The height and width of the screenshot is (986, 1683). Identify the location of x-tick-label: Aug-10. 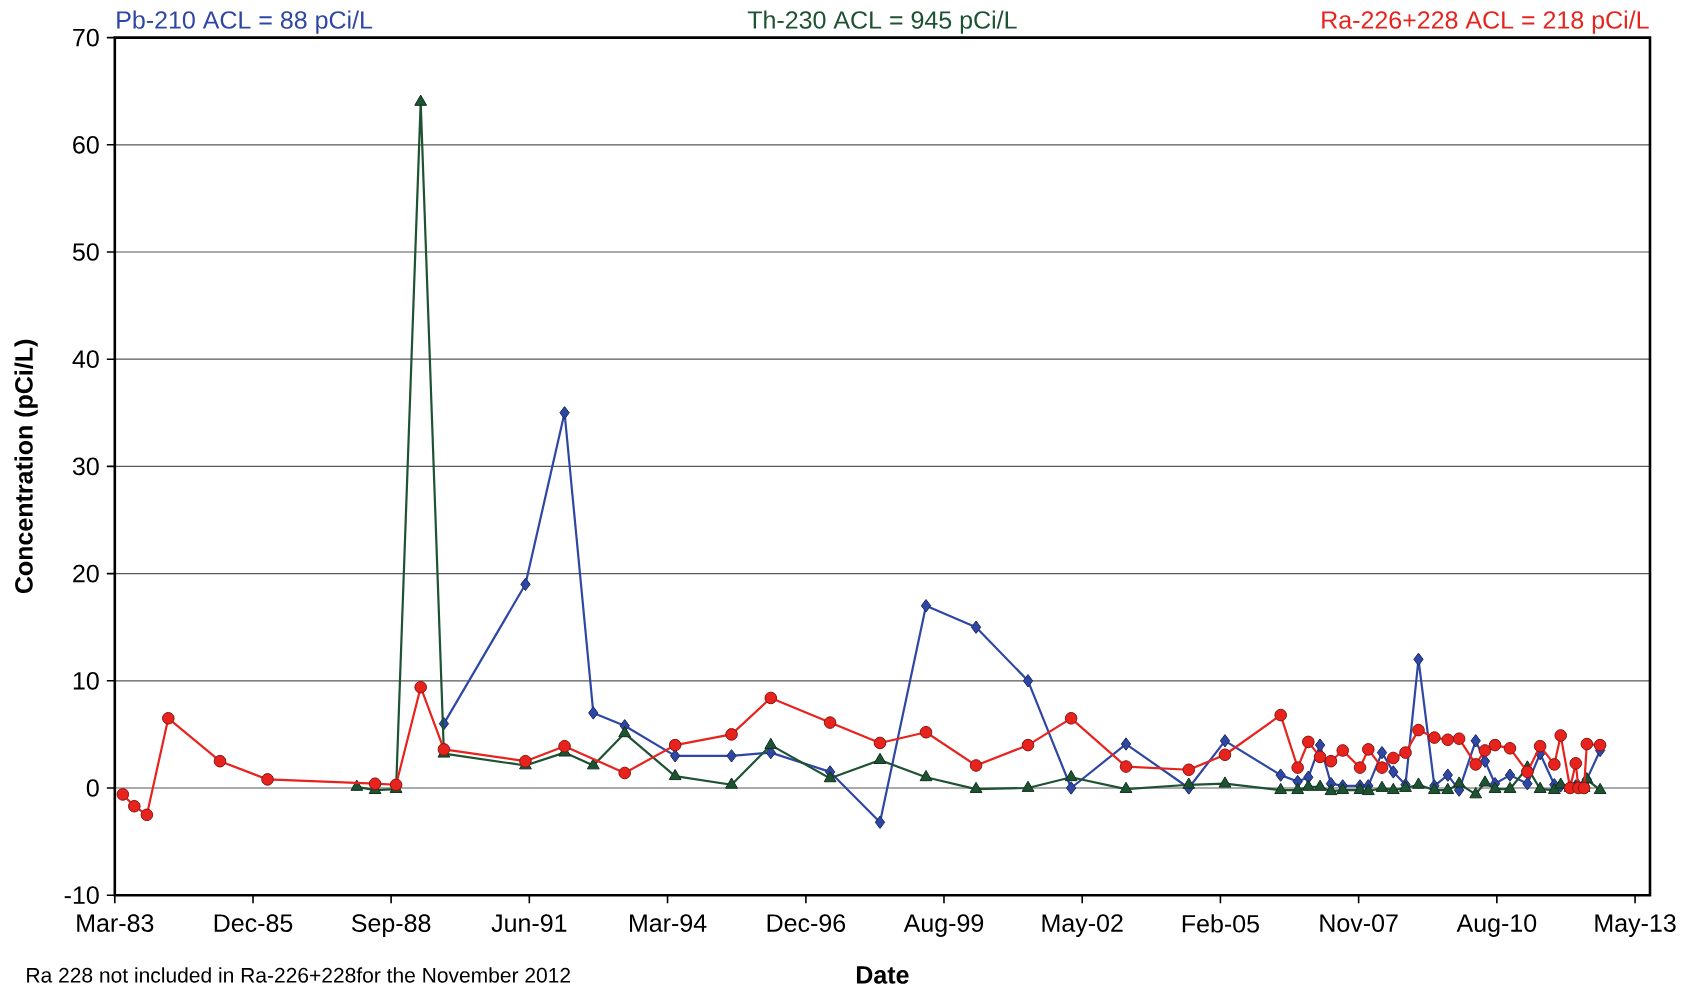
(1496, 925).